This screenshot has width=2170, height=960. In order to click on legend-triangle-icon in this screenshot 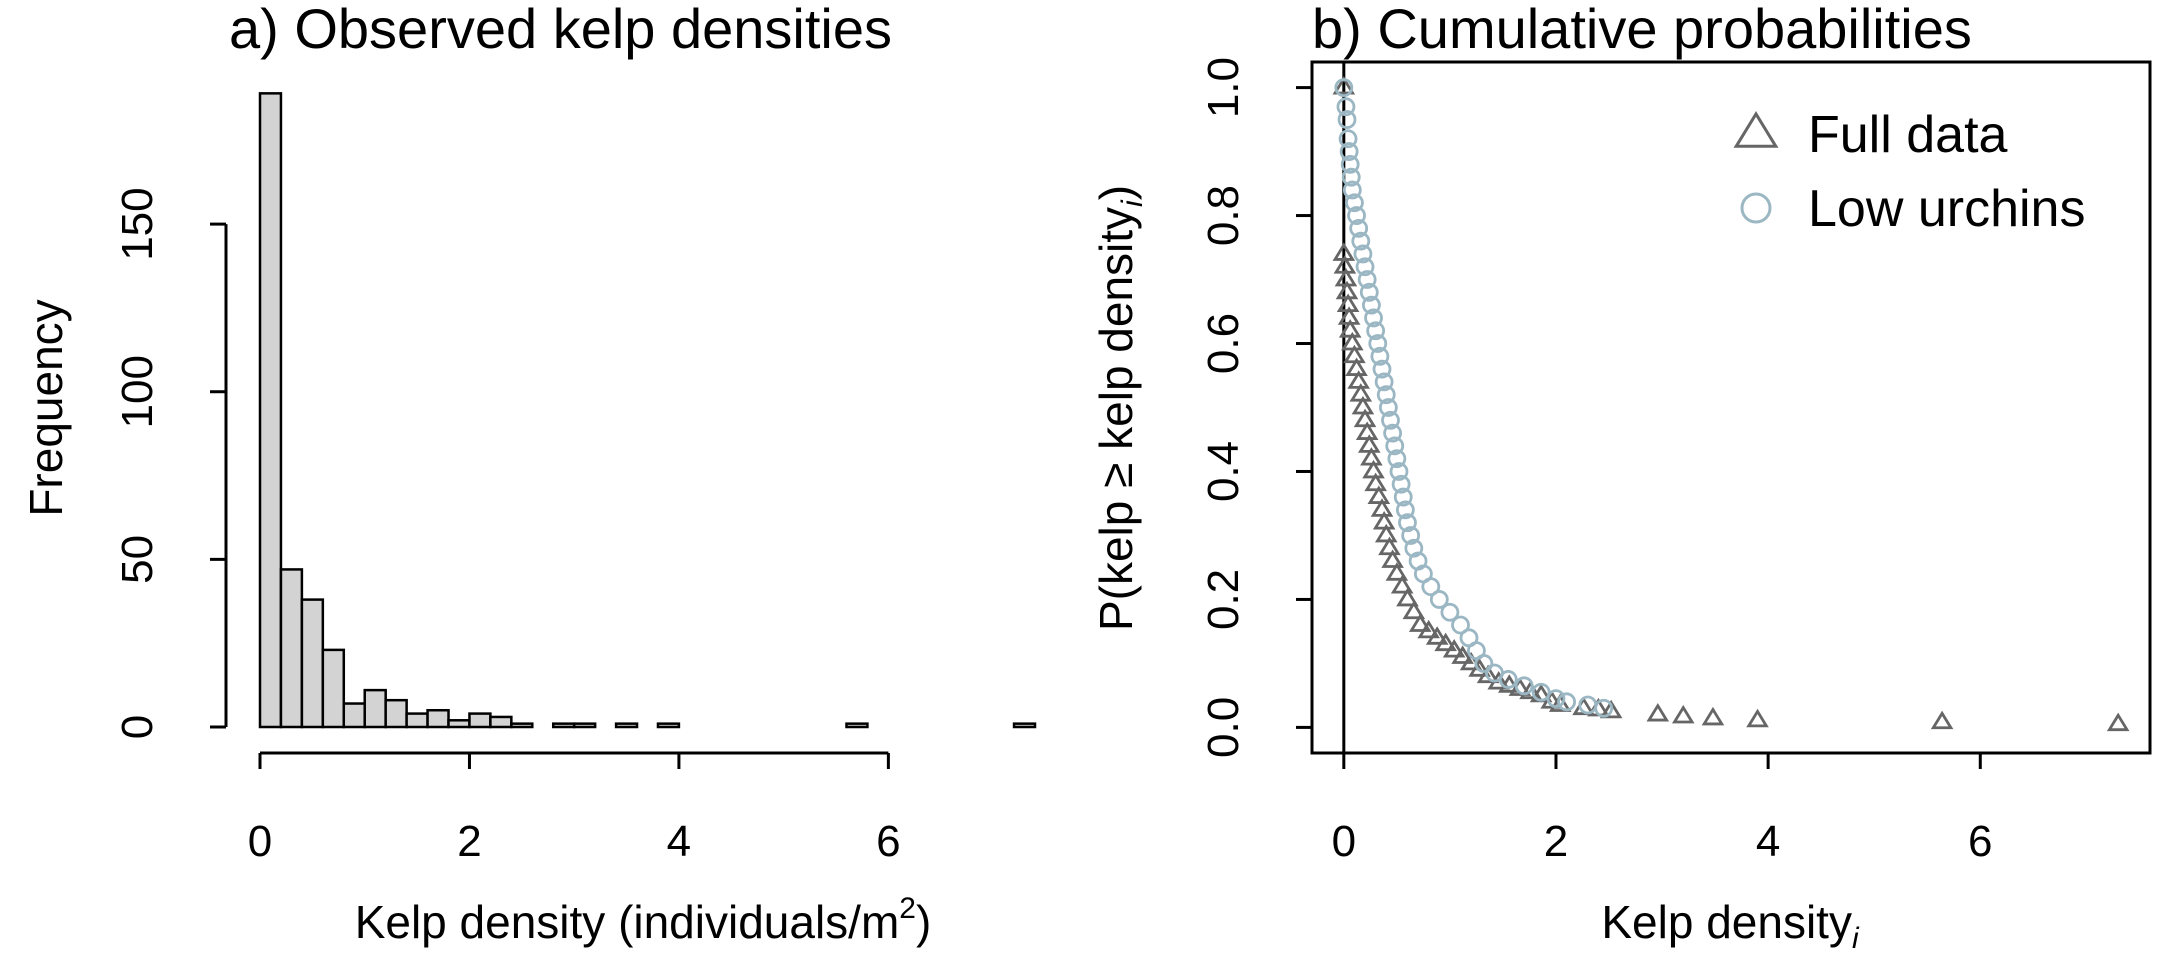, I will do `click(1756, 129)`.